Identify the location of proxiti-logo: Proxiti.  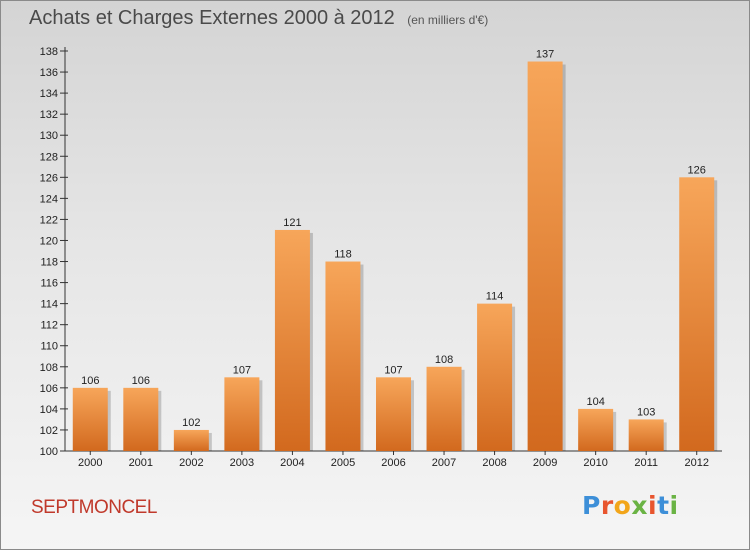
(630, 505).